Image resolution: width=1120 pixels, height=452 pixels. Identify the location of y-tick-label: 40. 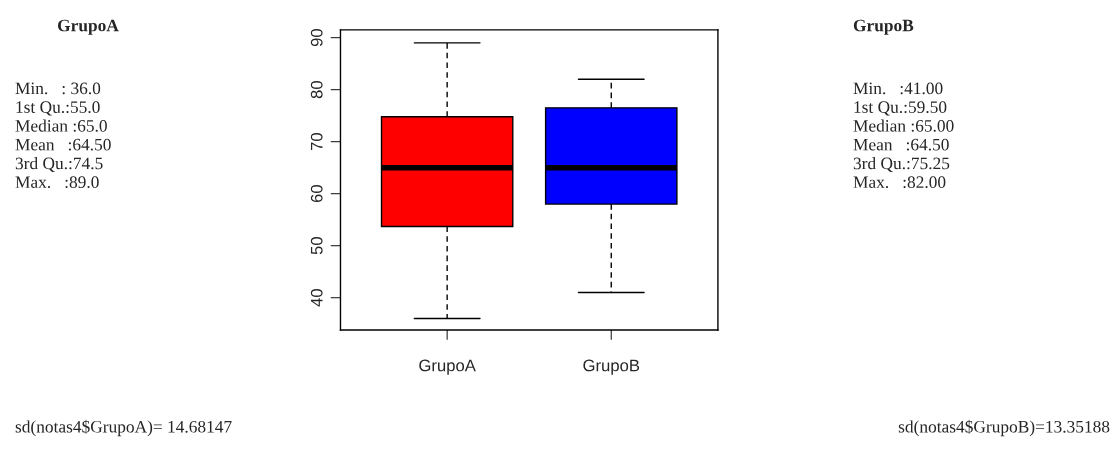
(316, 298).